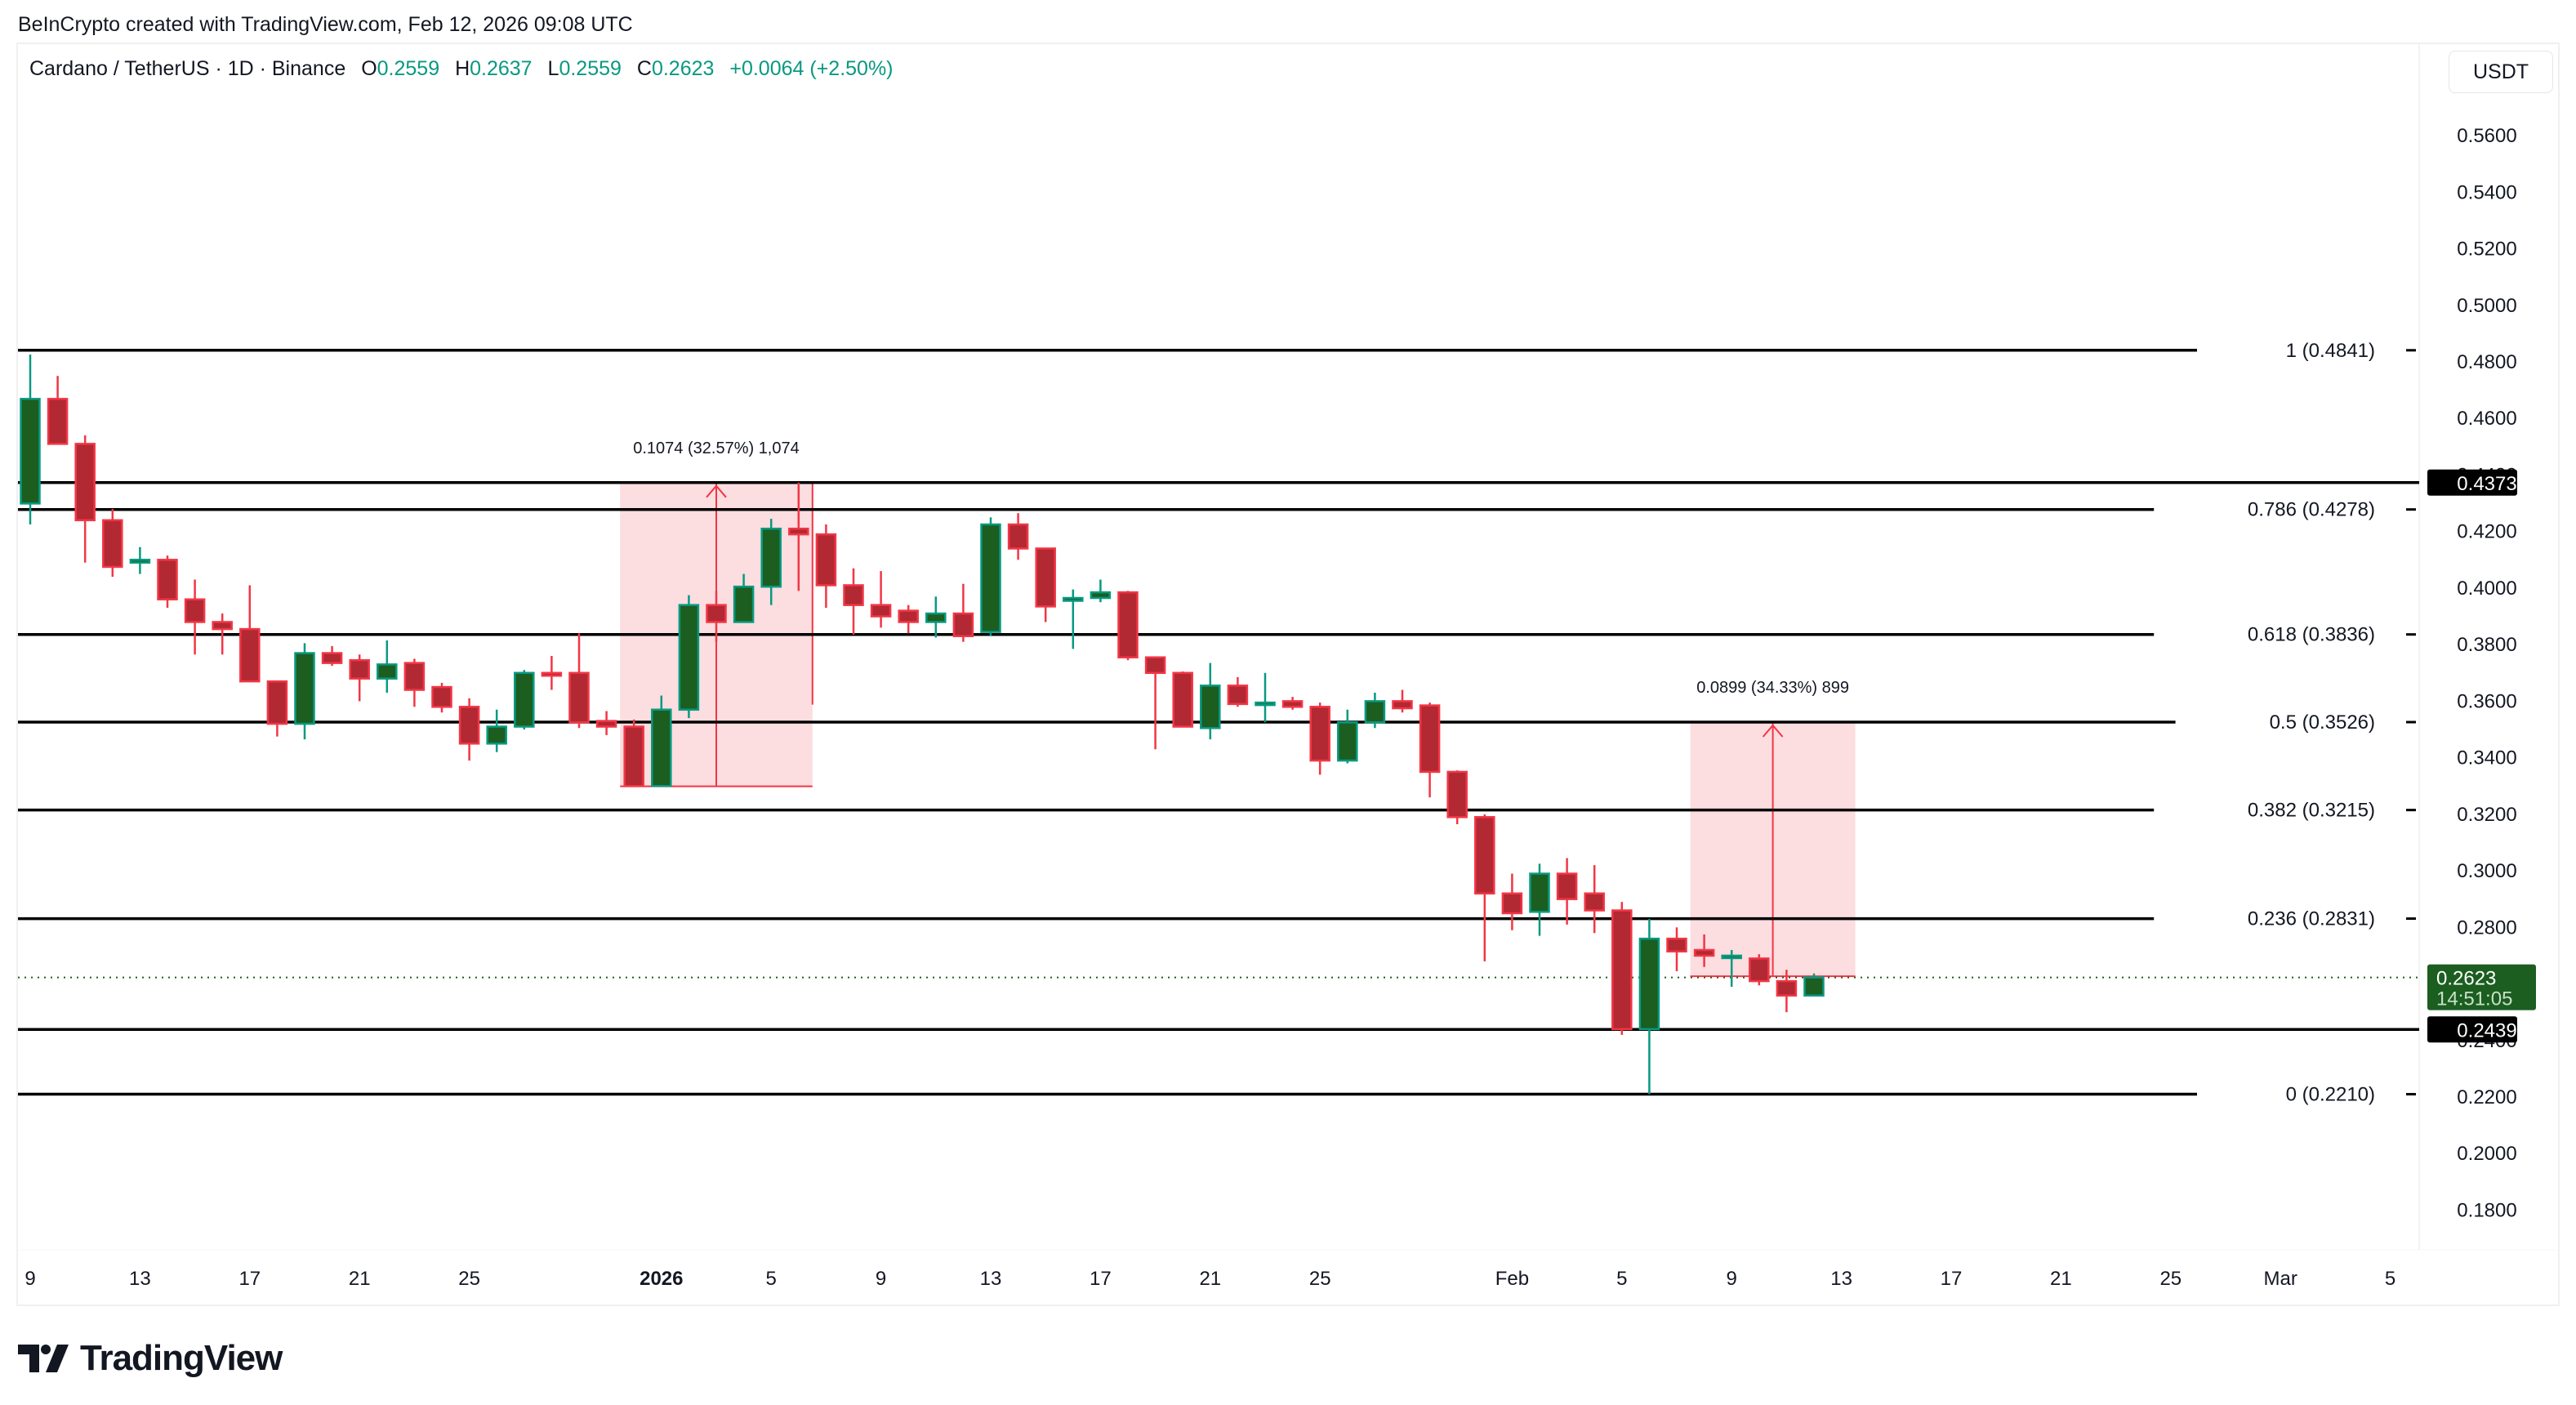 The image size is (2576, 1405). What do you see at coordinates (2501, 72) in the screenshot?
I see `currency-button: USDT` at bounding box center [2501, 72].